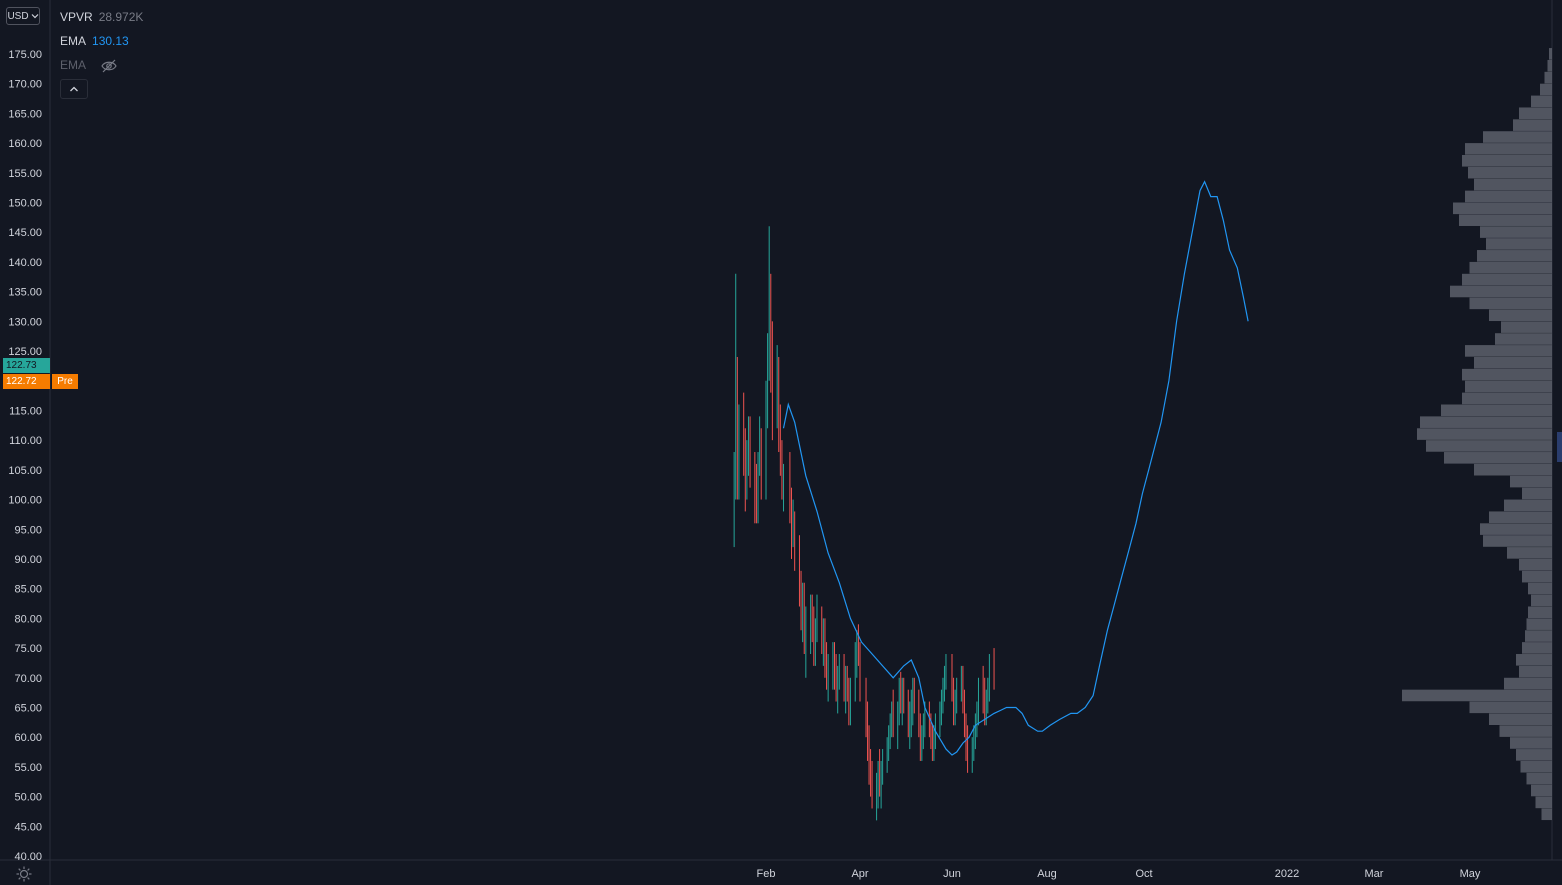 This screenshot has height=885, width=1562. What do you see at coordinates (25, 263) in the screenshot?
I see `price-tick-label: 140.00` at bounding box center [25, 263].